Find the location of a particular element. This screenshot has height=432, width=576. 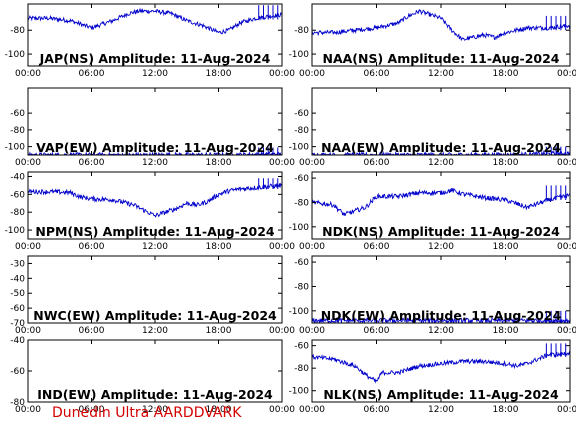

y-tick-label: -30 is located at coordinates (17, 264).